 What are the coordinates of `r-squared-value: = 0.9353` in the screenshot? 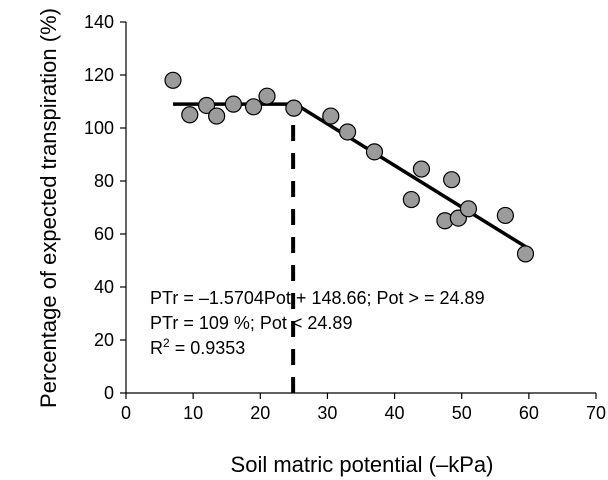 It's located at (208, 348).